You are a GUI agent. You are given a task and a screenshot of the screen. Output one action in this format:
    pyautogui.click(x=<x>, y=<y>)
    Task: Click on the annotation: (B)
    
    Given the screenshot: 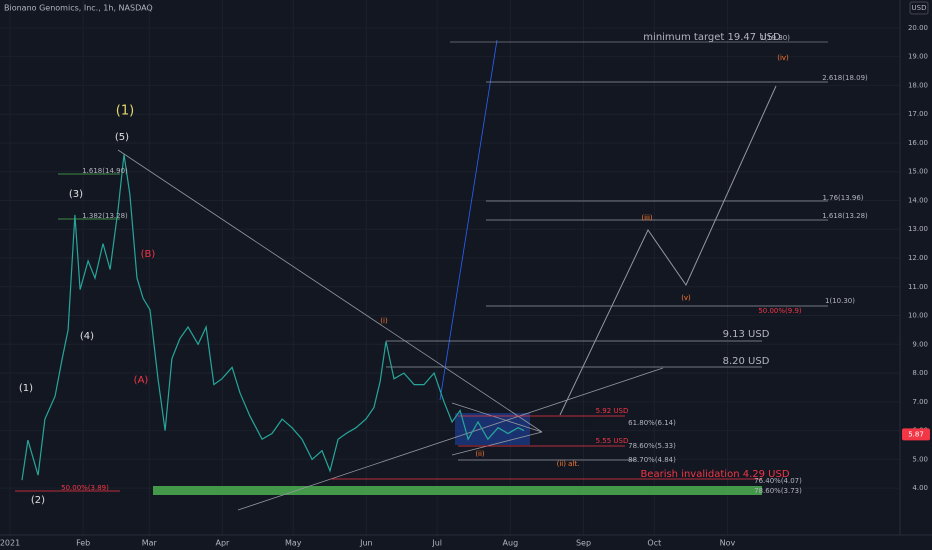 What is the action you would take?
    pyautogui.click(x=148, y=254)
    